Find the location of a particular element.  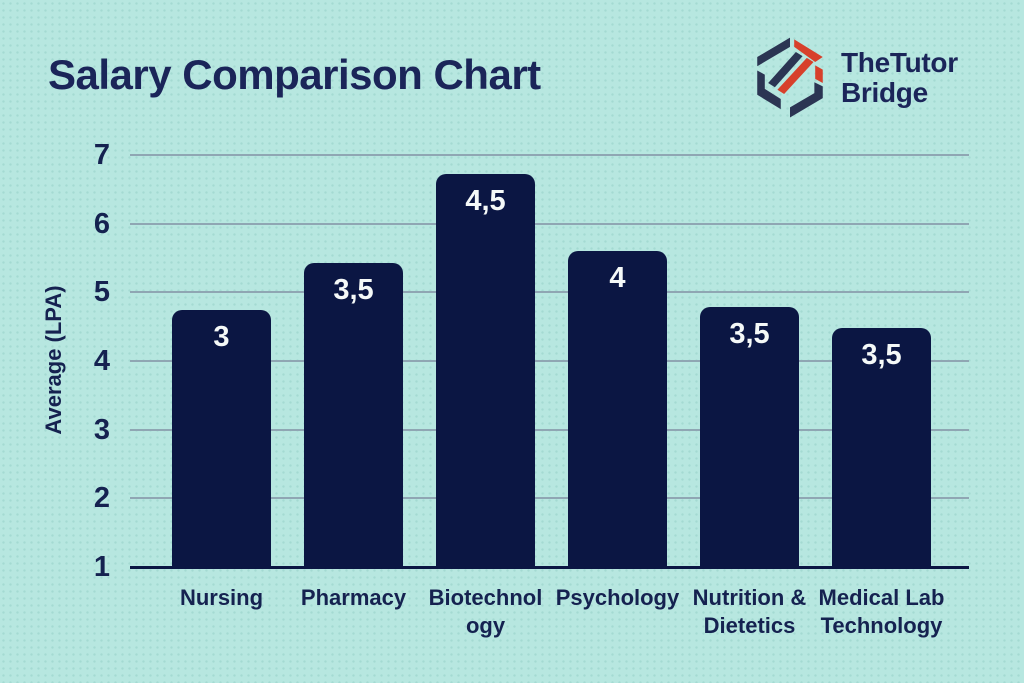

x-tick-label-nursing: Nursing is located at coordinates (221, 597).